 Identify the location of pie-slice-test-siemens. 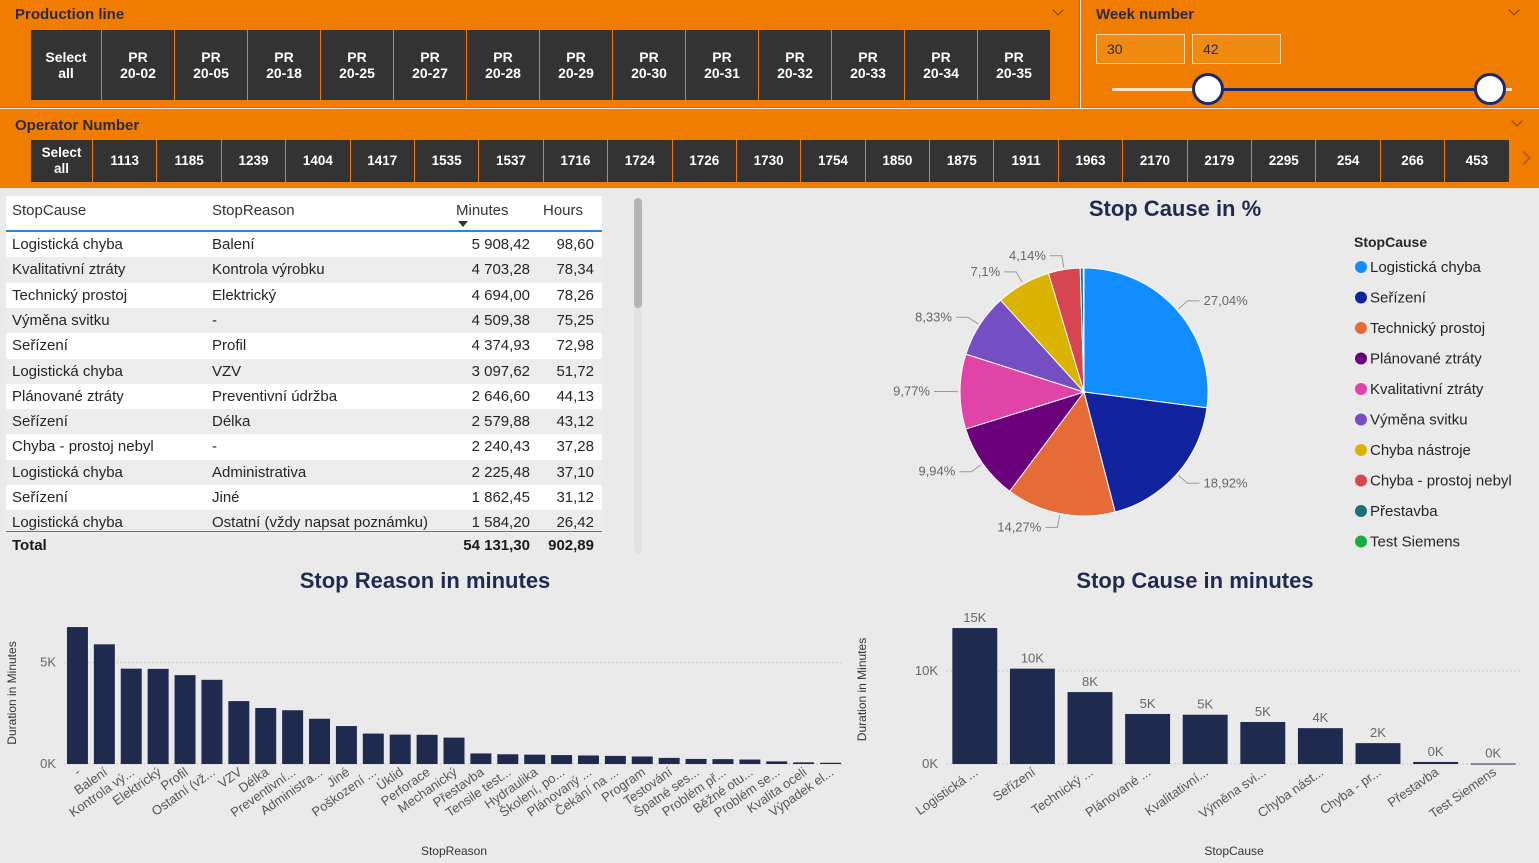
(1083, 330).